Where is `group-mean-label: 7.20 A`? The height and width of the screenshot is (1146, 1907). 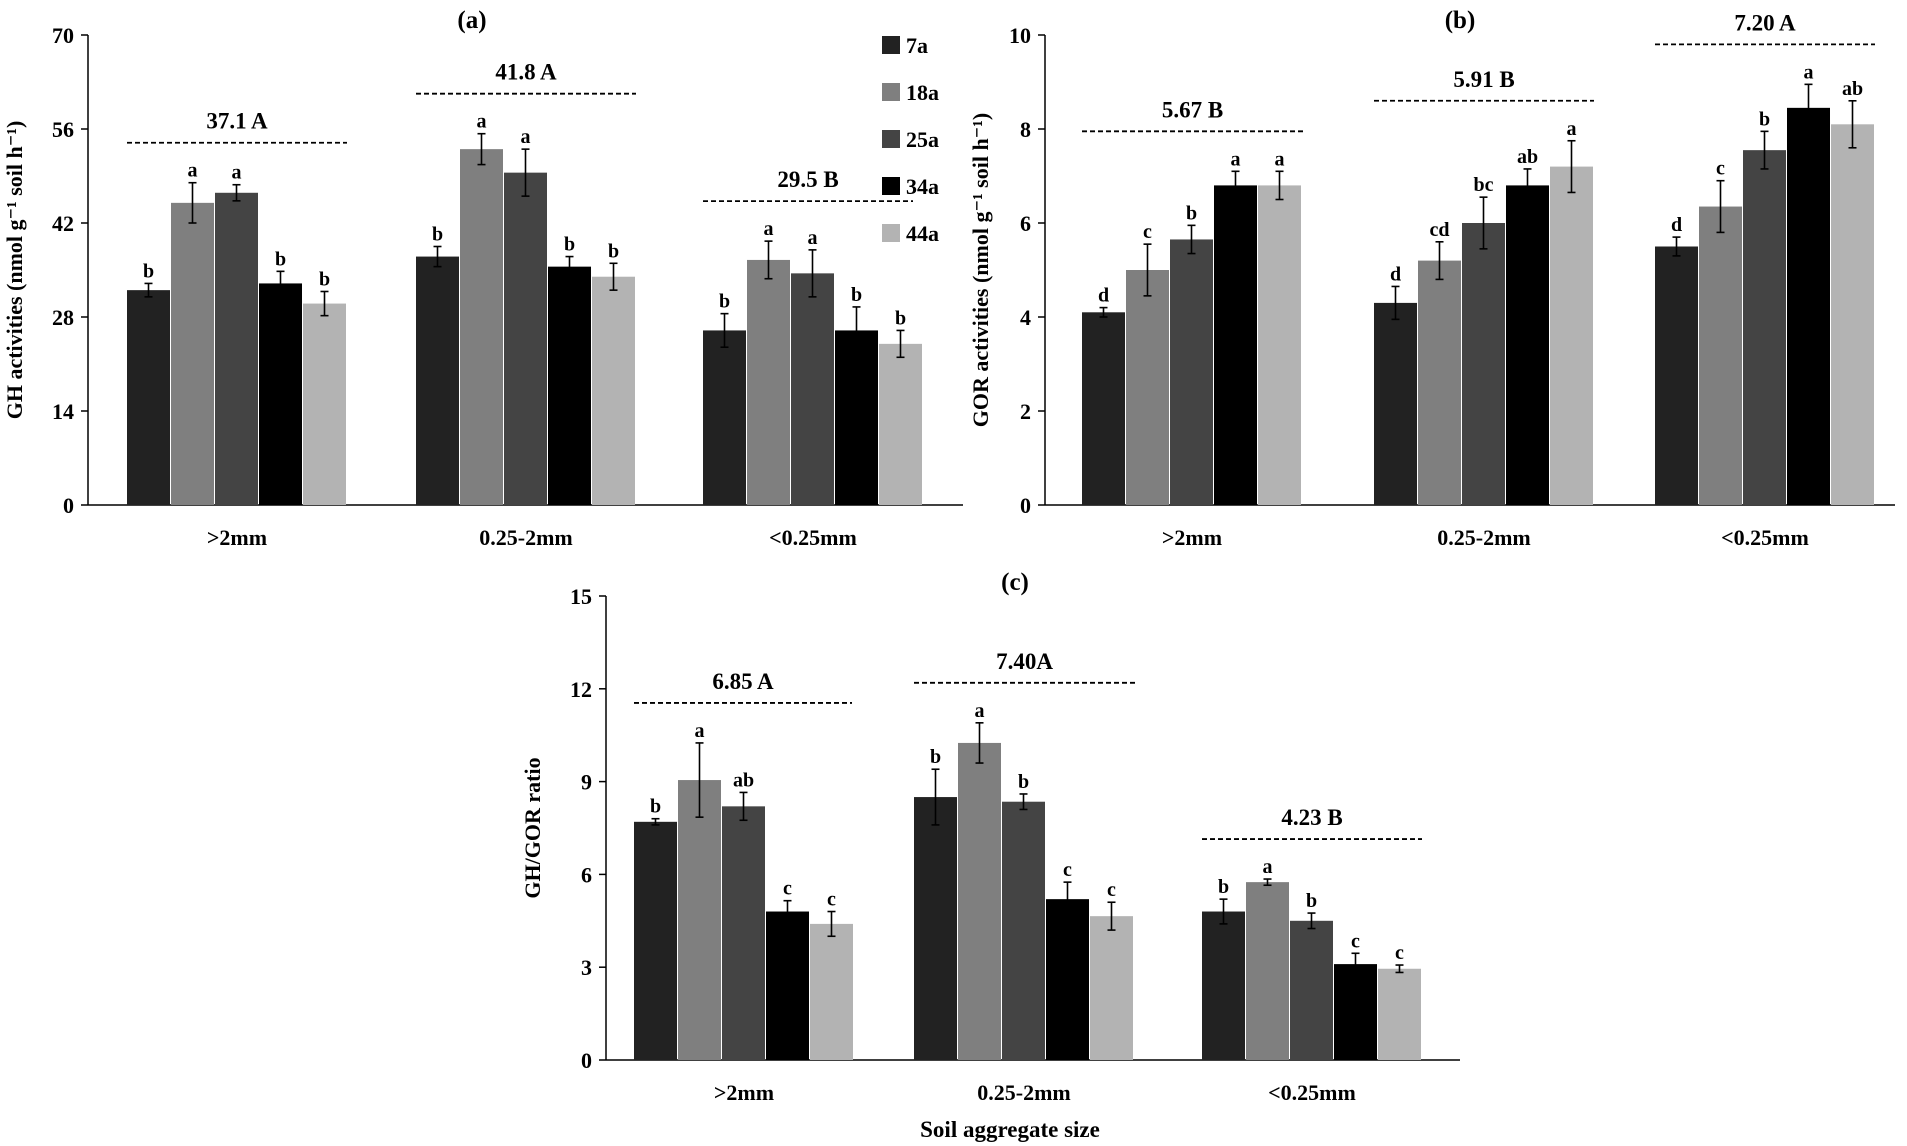 group-mean-label: 7.20 A is located at coordinates (1765, 22).